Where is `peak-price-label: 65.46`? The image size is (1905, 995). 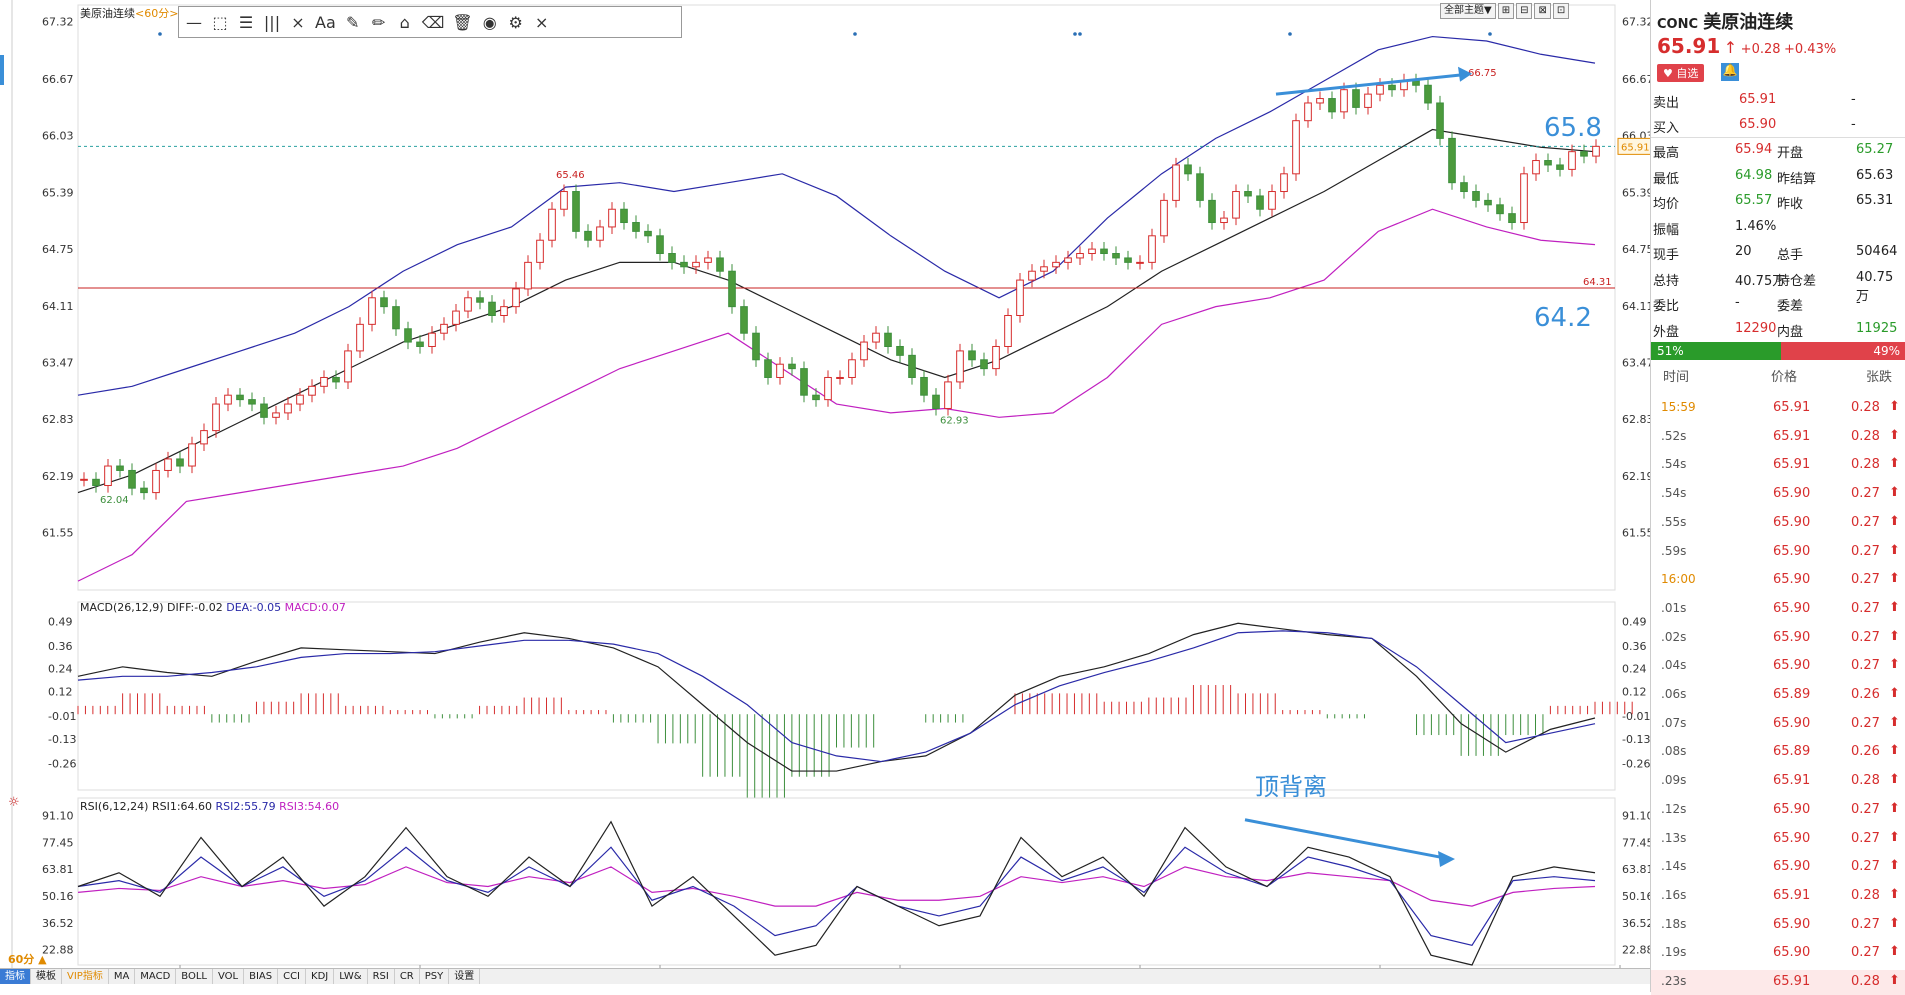
peak-price-label: 65.46 is located at coordinates (570, 175).